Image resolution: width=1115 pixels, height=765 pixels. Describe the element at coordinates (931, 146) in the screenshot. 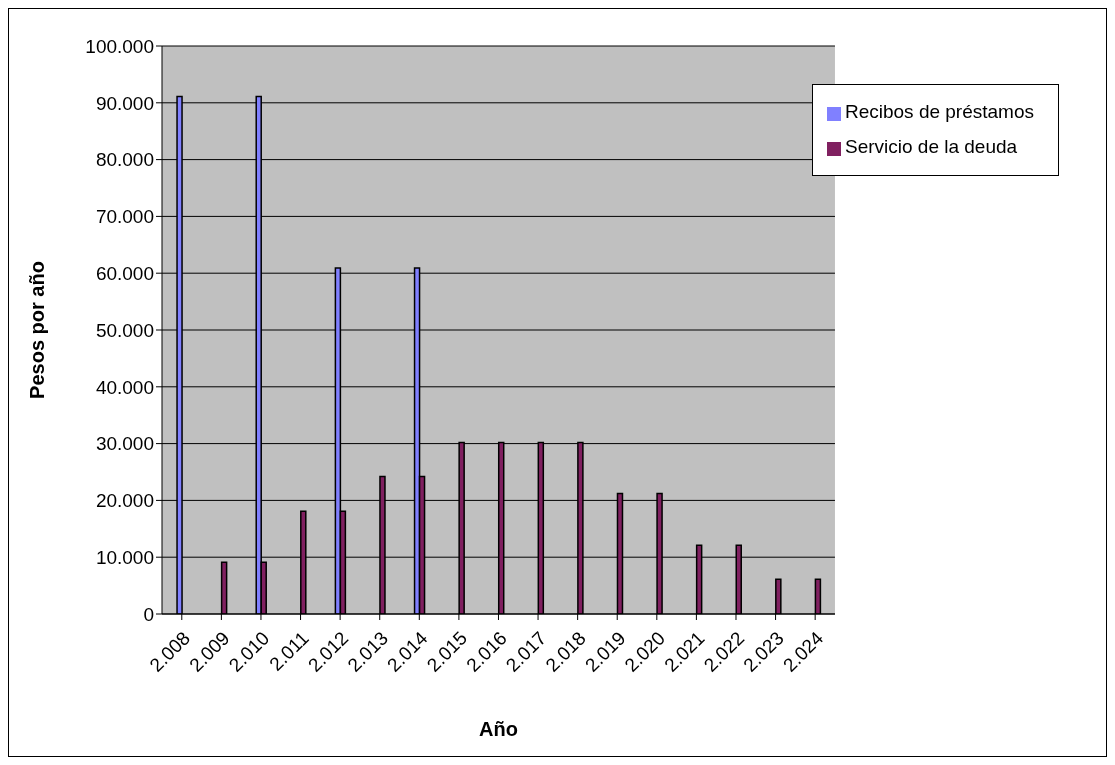

I see `legend-label: Servicio de la deuda` at that location.